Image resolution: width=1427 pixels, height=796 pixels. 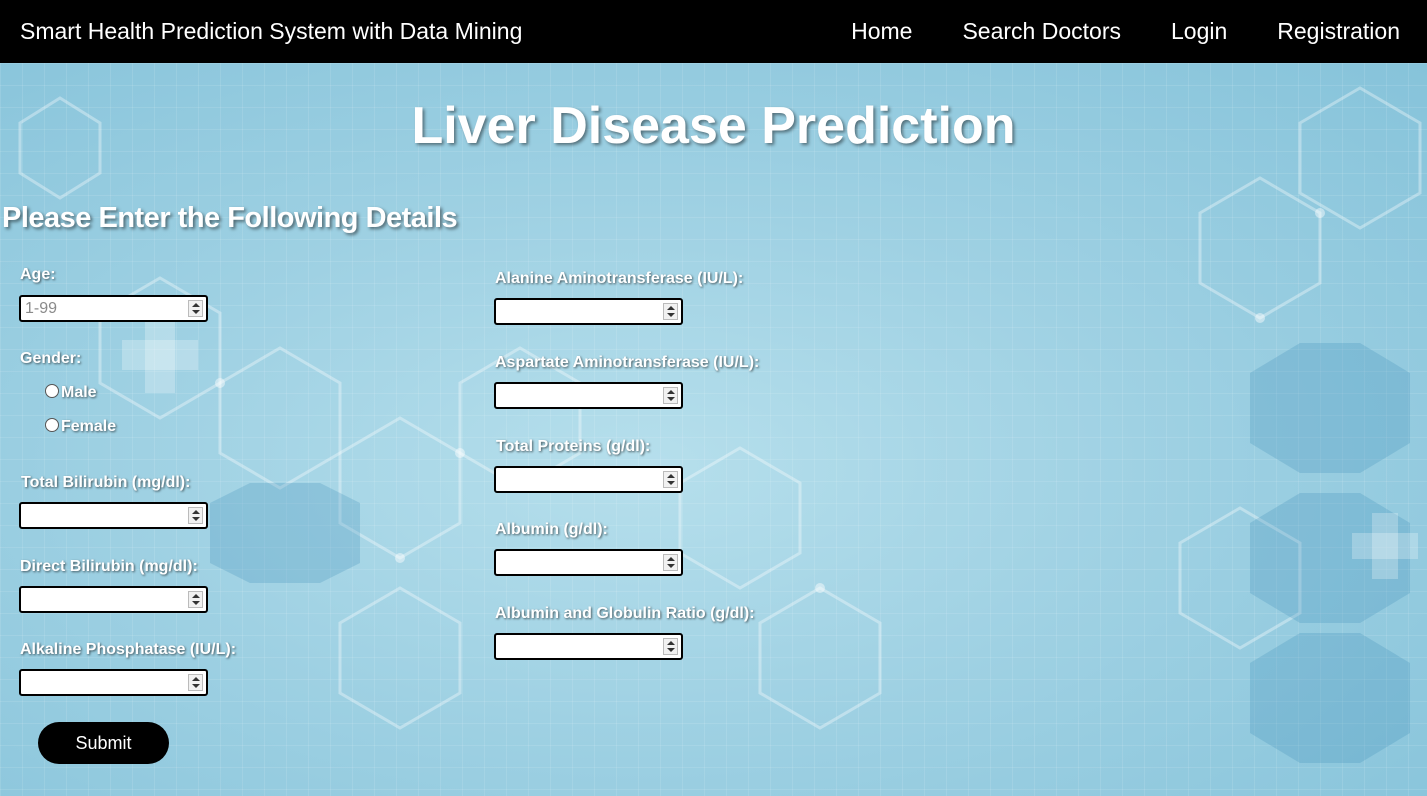 I want to click on albumin-stepper, so click(x=670, y=562).